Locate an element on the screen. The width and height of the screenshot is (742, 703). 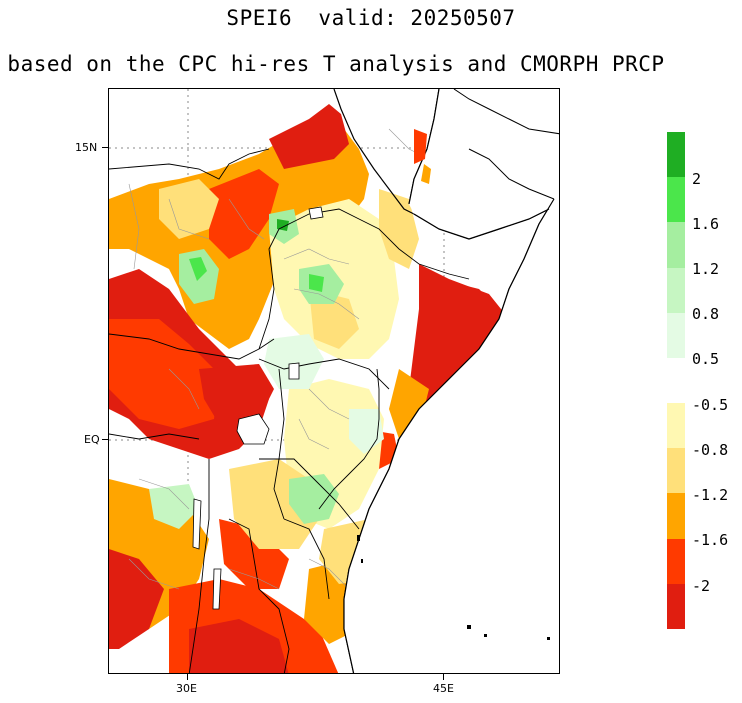
lat-tick-15n is located at coordinates (105, 147).